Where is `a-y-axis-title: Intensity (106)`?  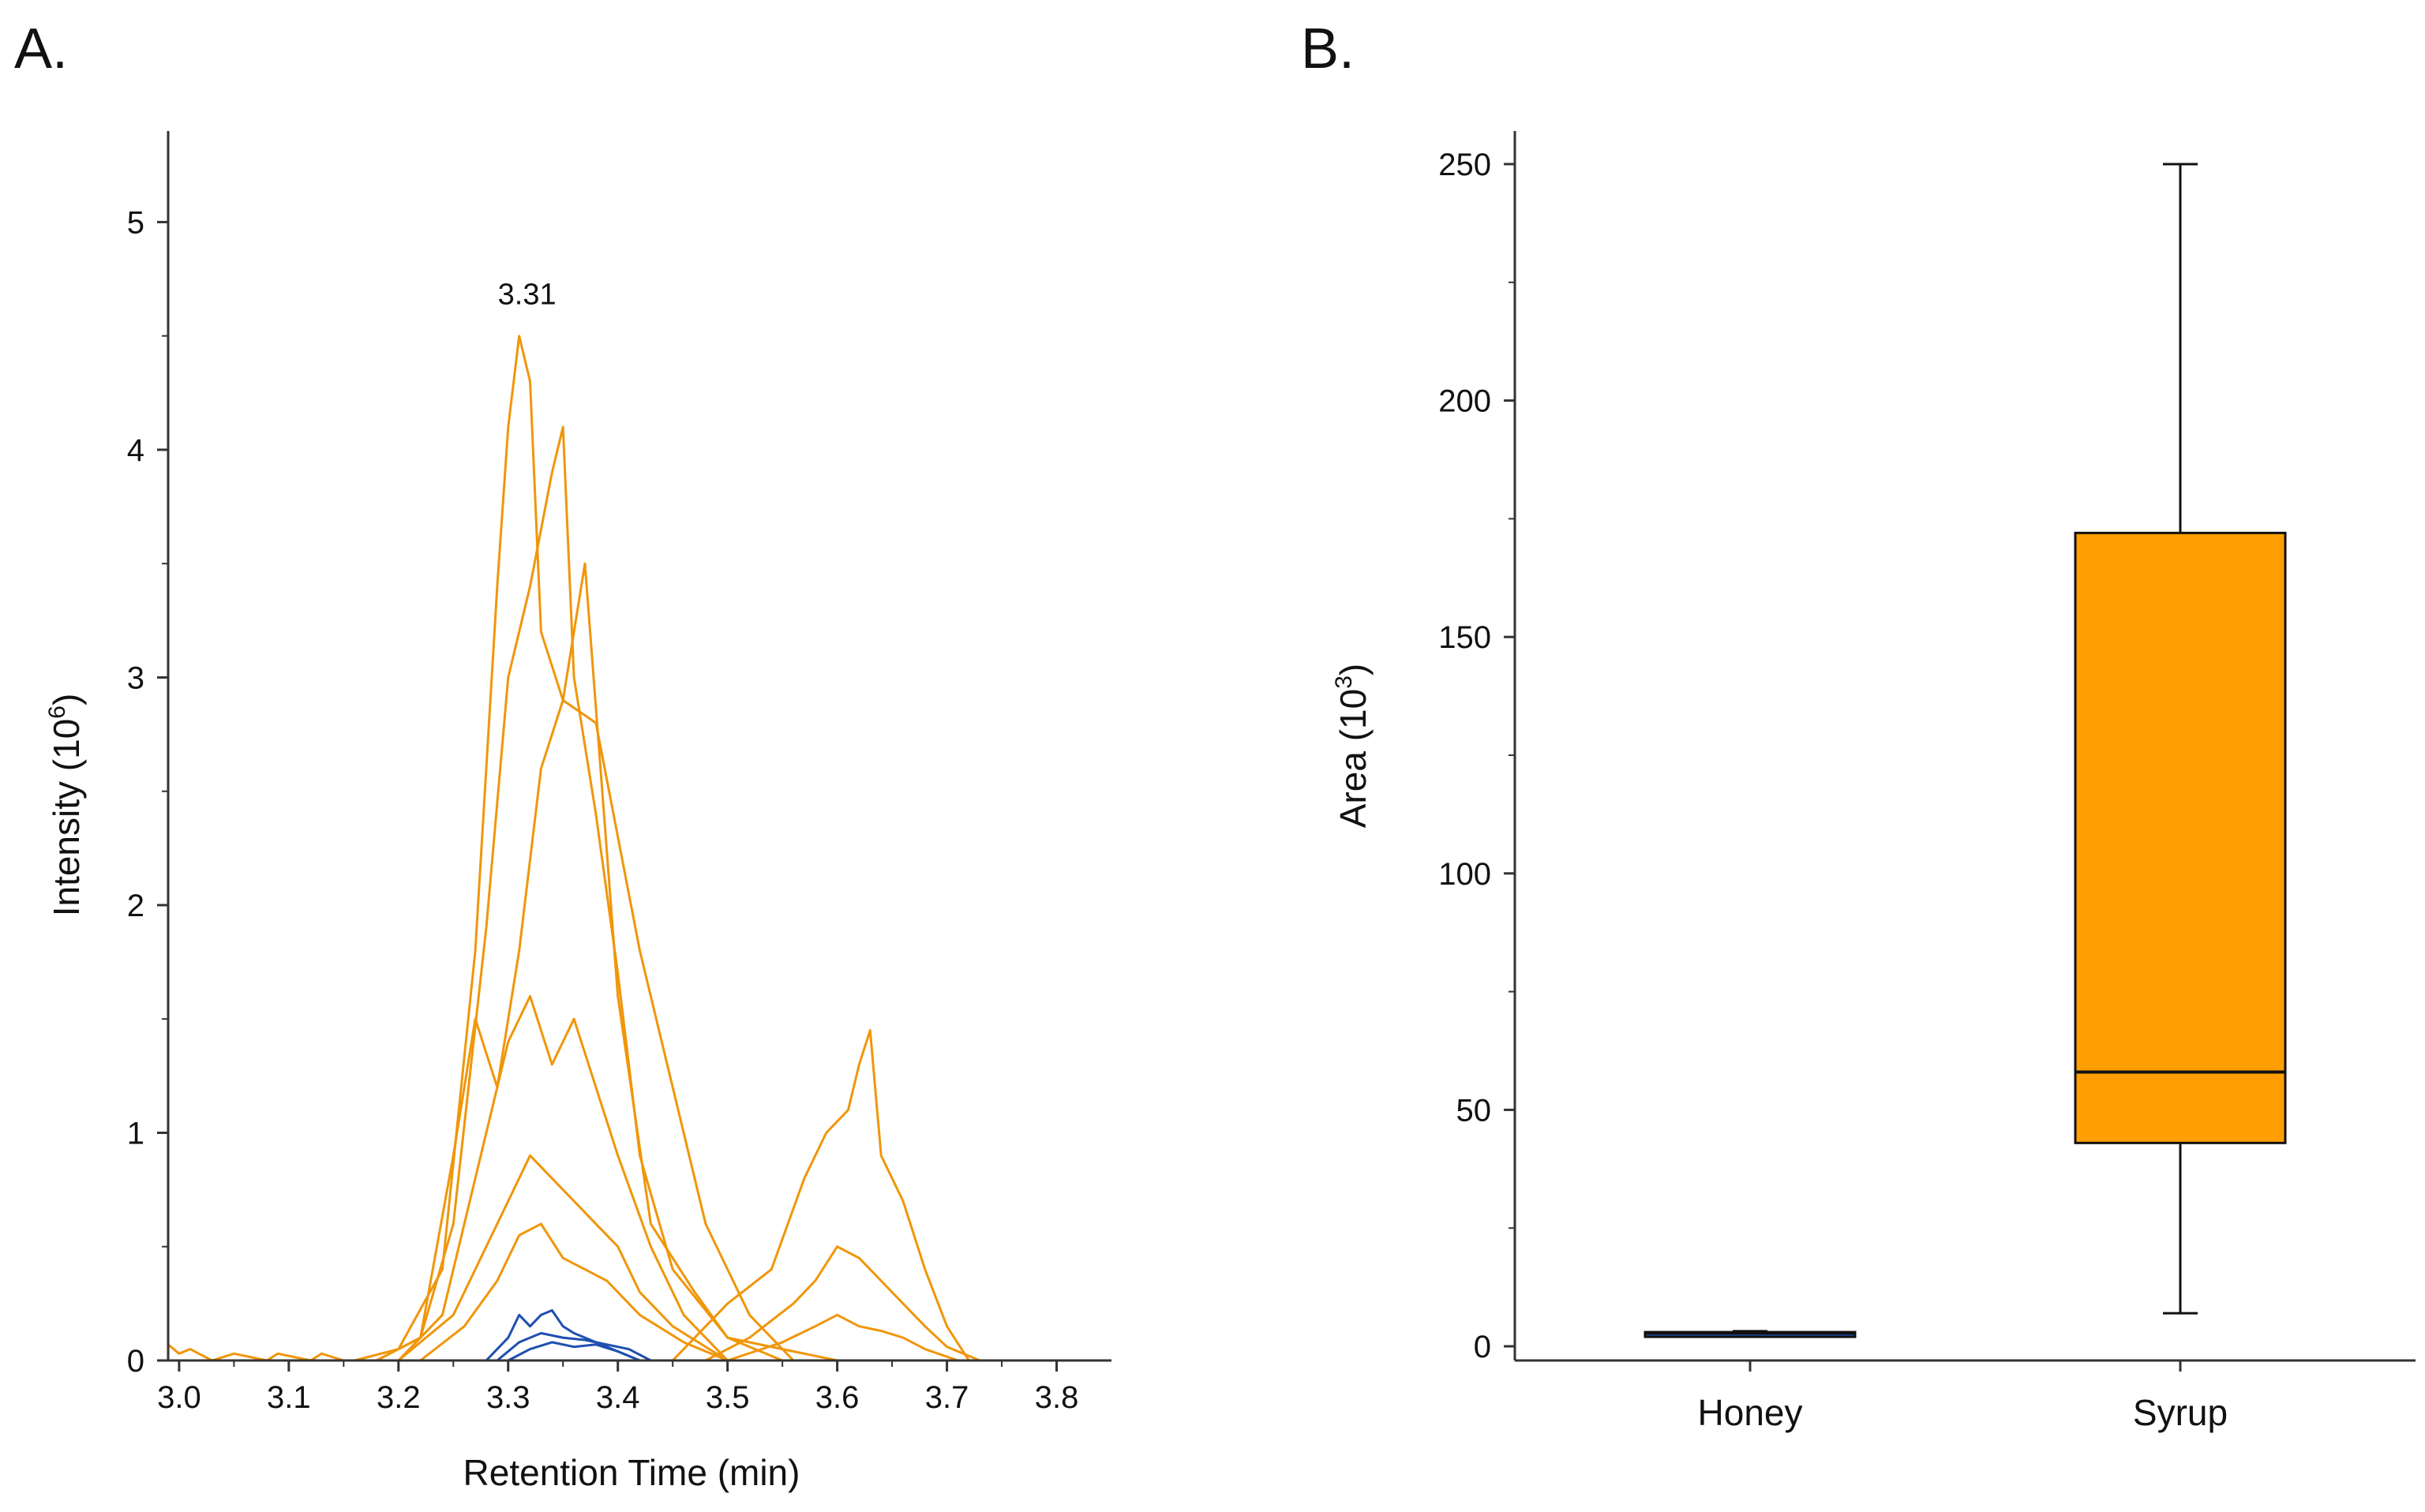 a-y-axis-title: Intensity (106) is located at coordinates (65, 805).